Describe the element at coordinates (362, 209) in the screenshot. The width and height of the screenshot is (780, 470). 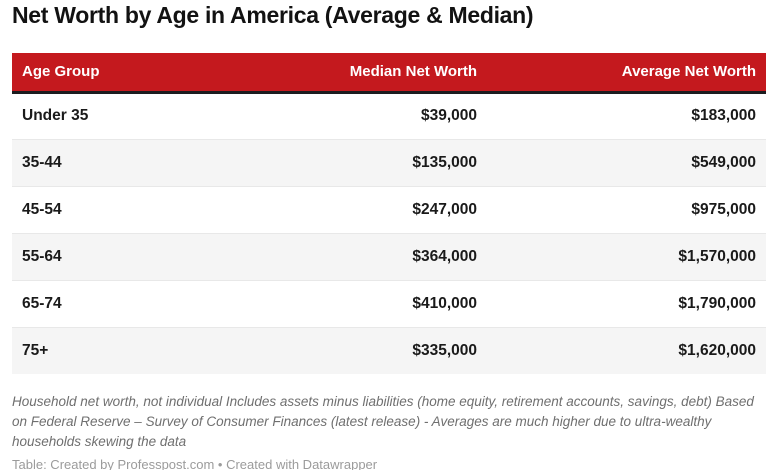
I see `cell-median: $247,000` at that location.